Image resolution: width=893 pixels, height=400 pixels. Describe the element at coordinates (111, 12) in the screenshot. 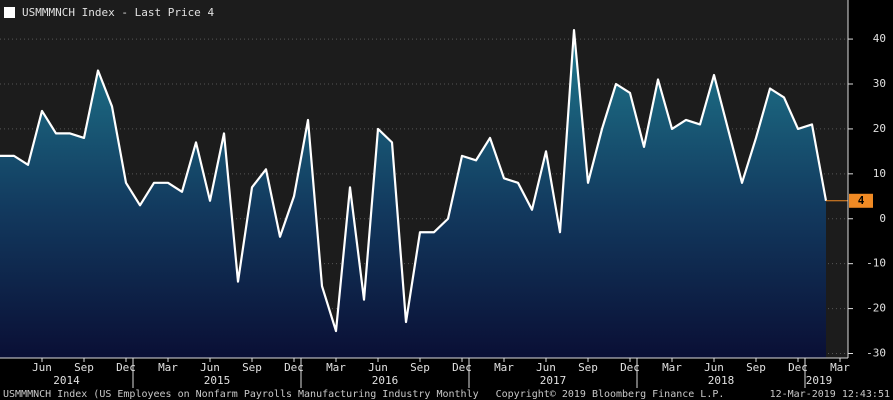

I see `legend-name: USMMMNCH Index - Last Price` at that location.